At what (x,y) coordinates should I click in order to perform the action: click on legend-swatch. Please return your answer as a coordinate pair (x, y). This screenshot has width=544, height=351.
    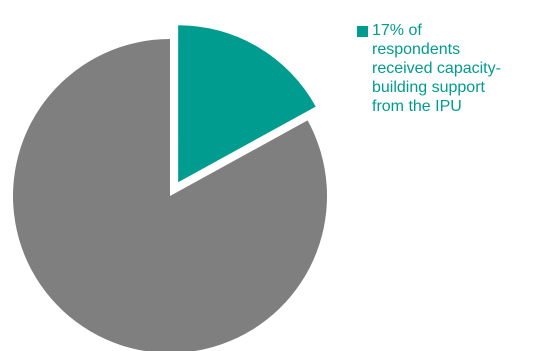
    Looking at the image, I should click on (362, 31).